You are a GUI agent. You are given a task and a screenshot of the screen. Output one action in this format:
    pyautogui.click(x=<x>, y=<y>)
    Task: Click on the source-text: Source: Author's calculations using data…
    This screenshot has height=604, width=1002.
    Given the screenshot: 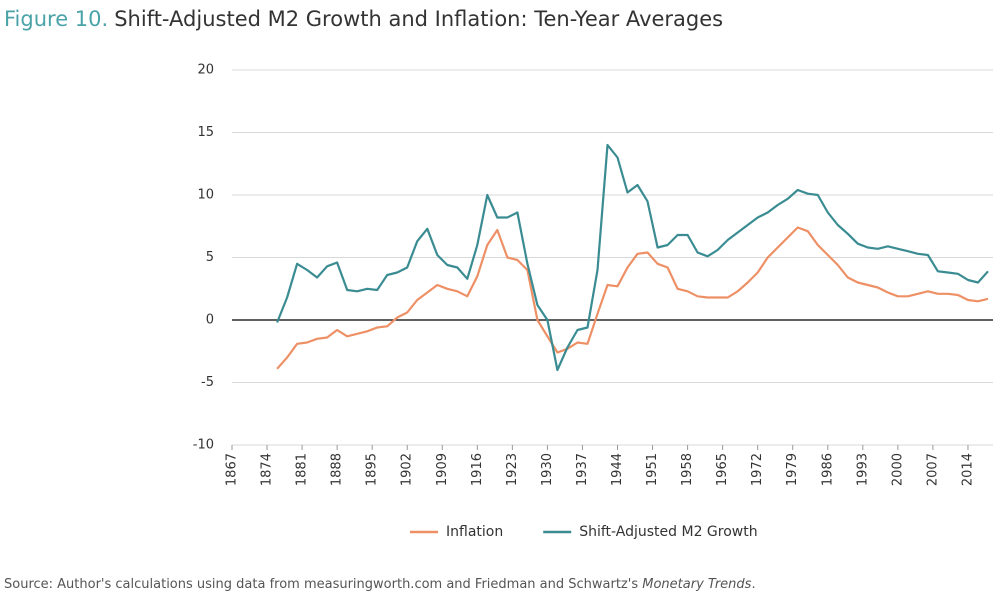 What is the action you would take?
    pyautogui.click(x=323, y=584)
    